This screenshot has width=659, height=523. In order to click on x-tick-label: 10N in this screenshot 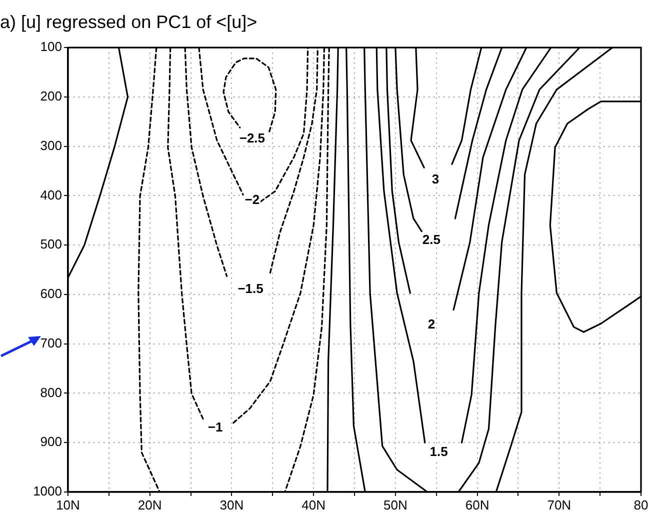, I will do `click(68, 504)`.